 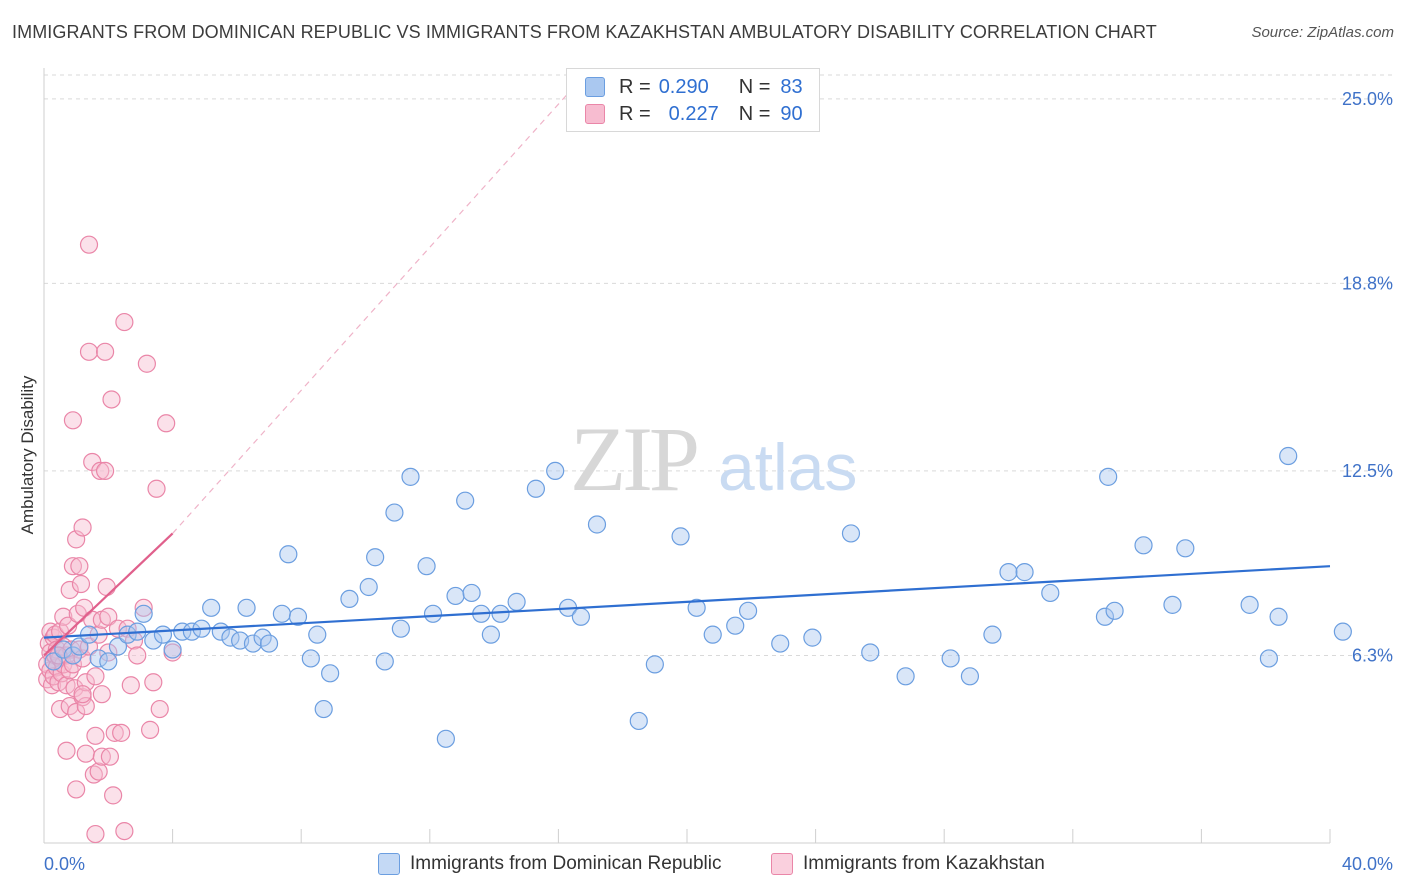 I want to click on legend-label-dominican: Immigrants from Dominican Republic, so click(x=566, y=863).